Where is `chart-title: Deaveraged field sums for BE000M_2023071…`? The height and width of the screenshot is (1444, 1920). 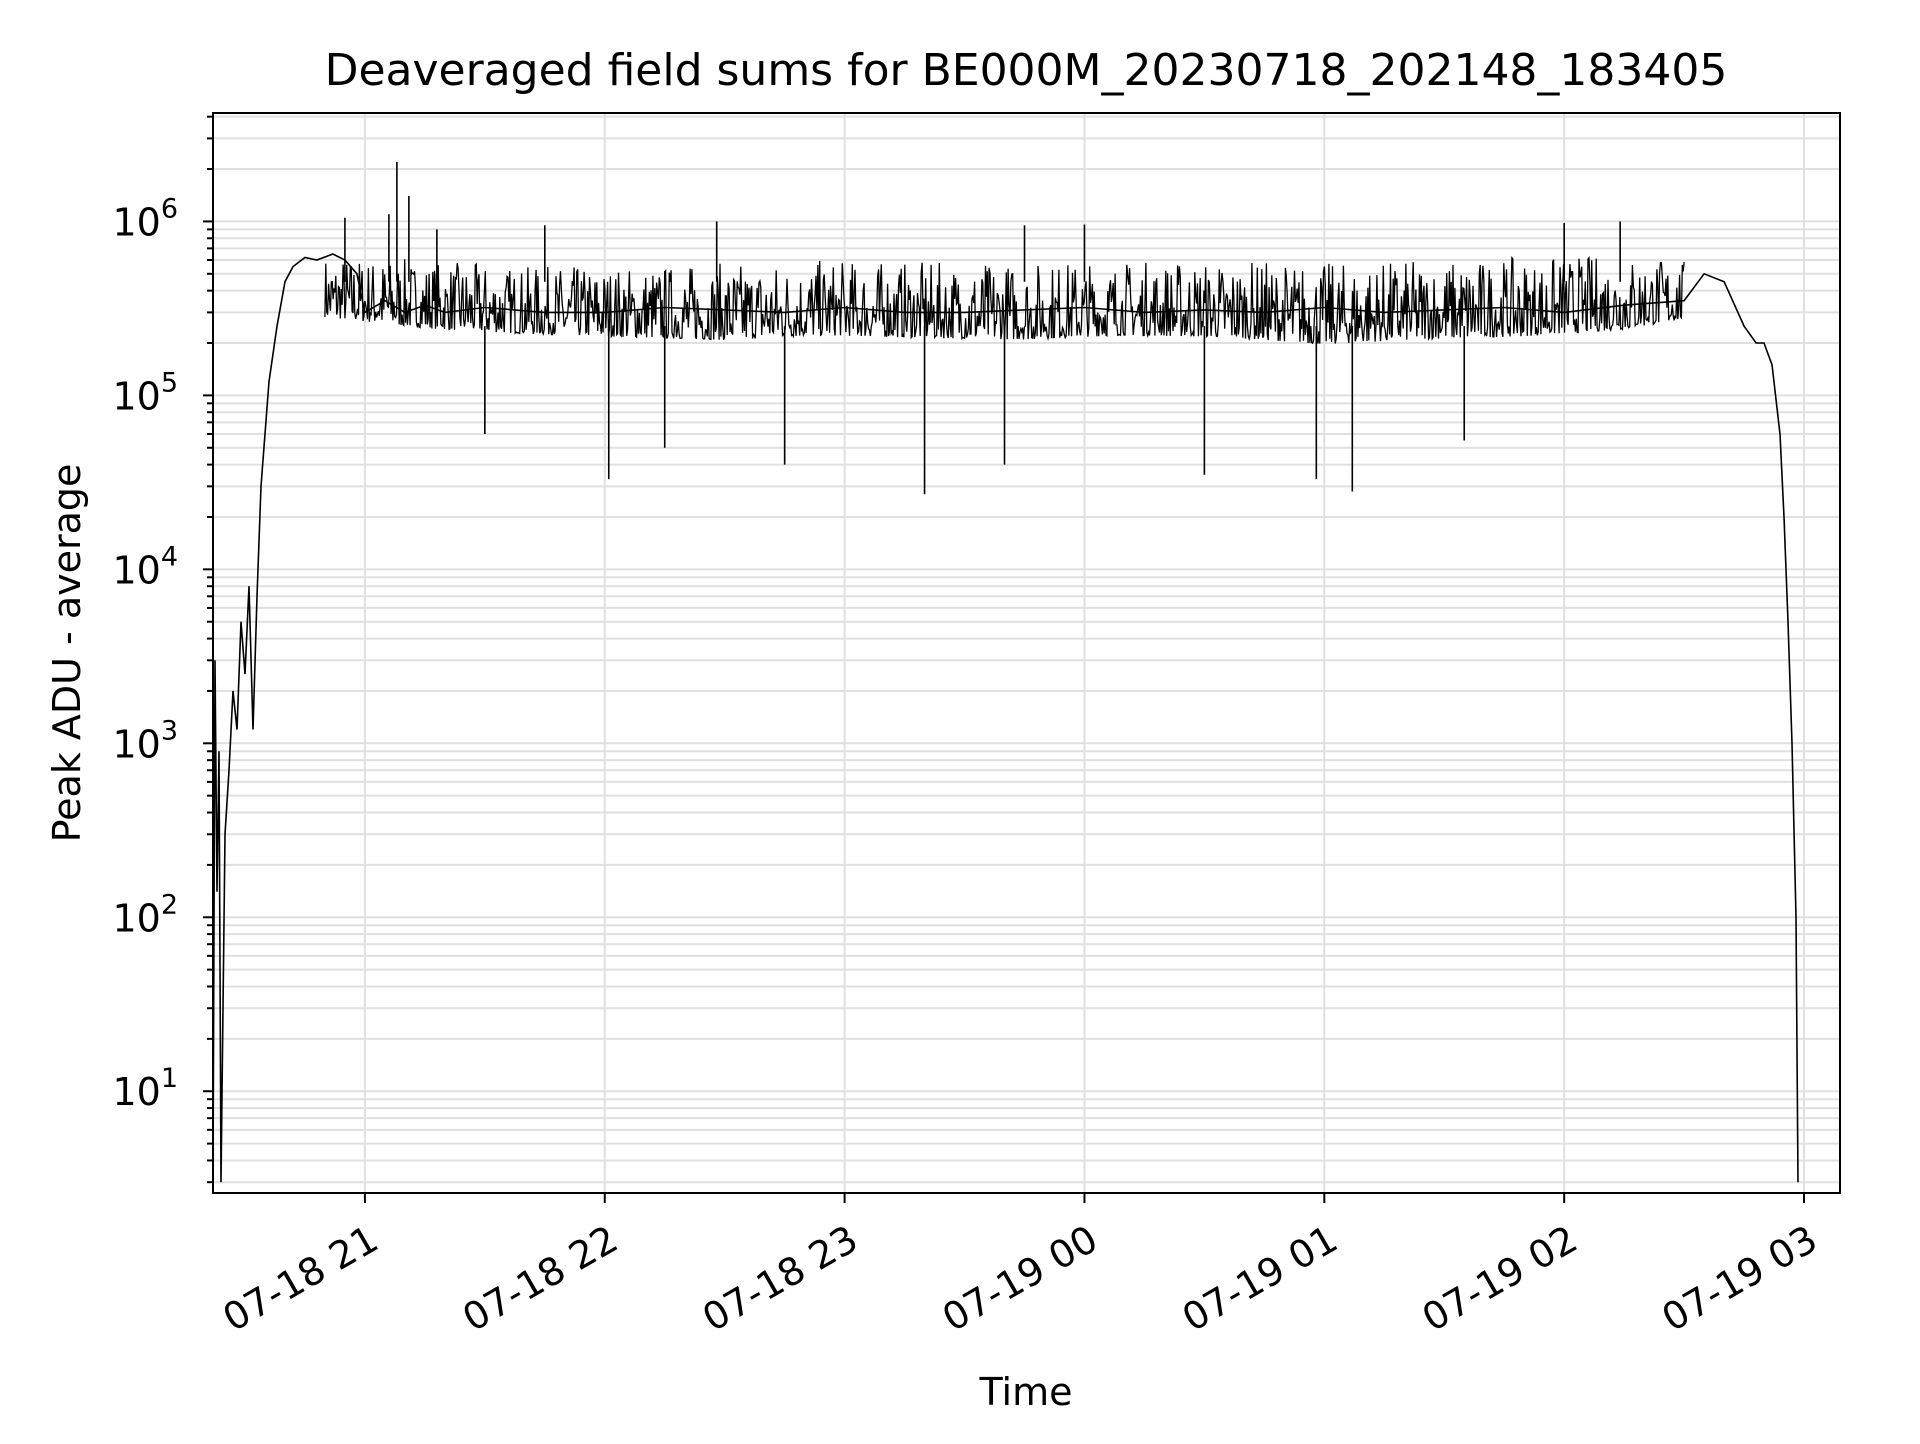
chart-title: Deaveraged field sums for BE000M_2023071… is located at coordinates (1026, 70).